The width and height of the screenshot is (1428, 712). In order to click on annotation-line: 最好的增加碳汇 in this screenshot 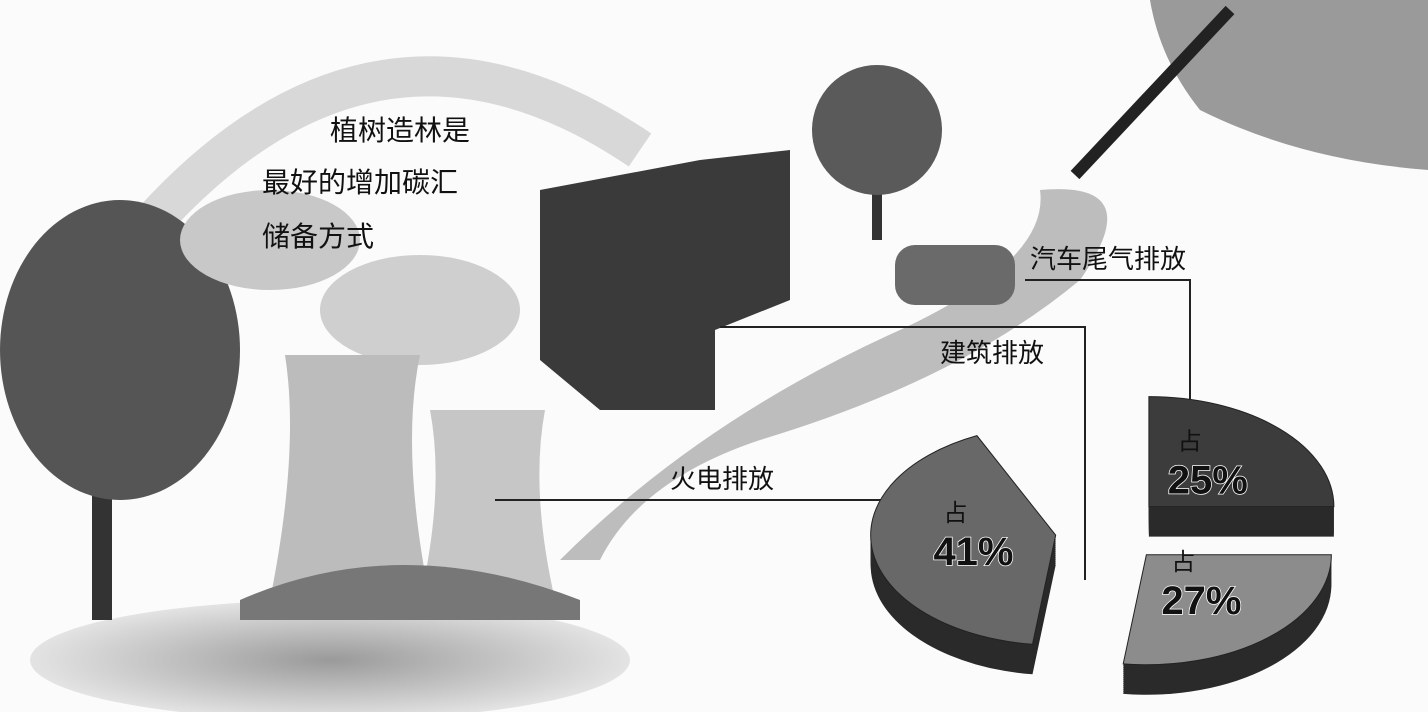, I will do `click(360, 182)`.